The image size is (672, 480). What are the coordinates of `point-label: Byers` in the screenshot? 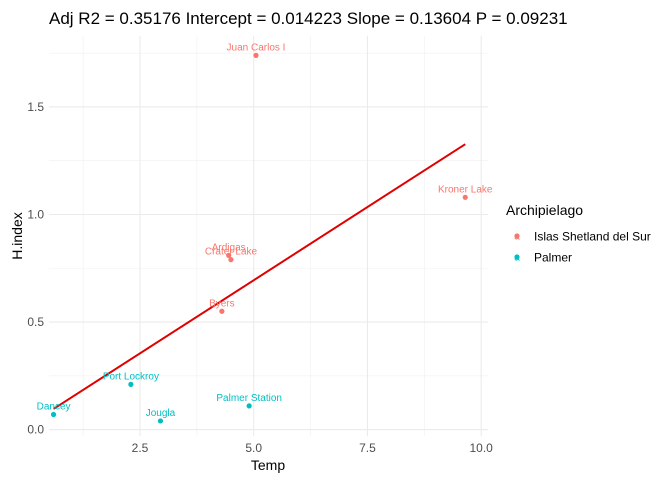 It's located at (222, 303).